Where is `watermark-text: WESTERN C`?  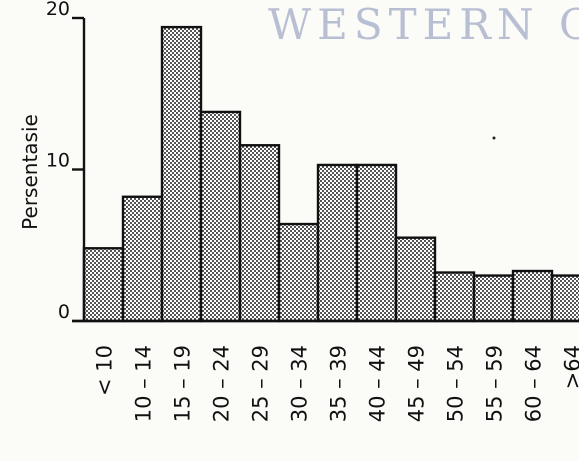 watermark-text: WESTERN C is located at coordinates (423, 24).